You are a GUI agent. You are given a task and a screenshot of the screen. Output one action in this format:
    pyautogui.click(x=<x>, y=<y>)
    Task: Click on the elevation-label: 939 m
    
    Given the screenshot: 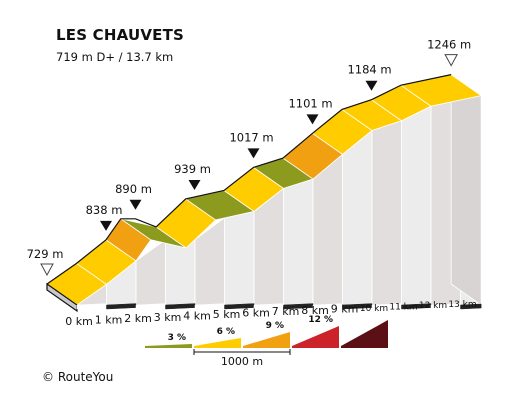 What is the action you would take?
    pyautogui.click(x=192, y=169)
    